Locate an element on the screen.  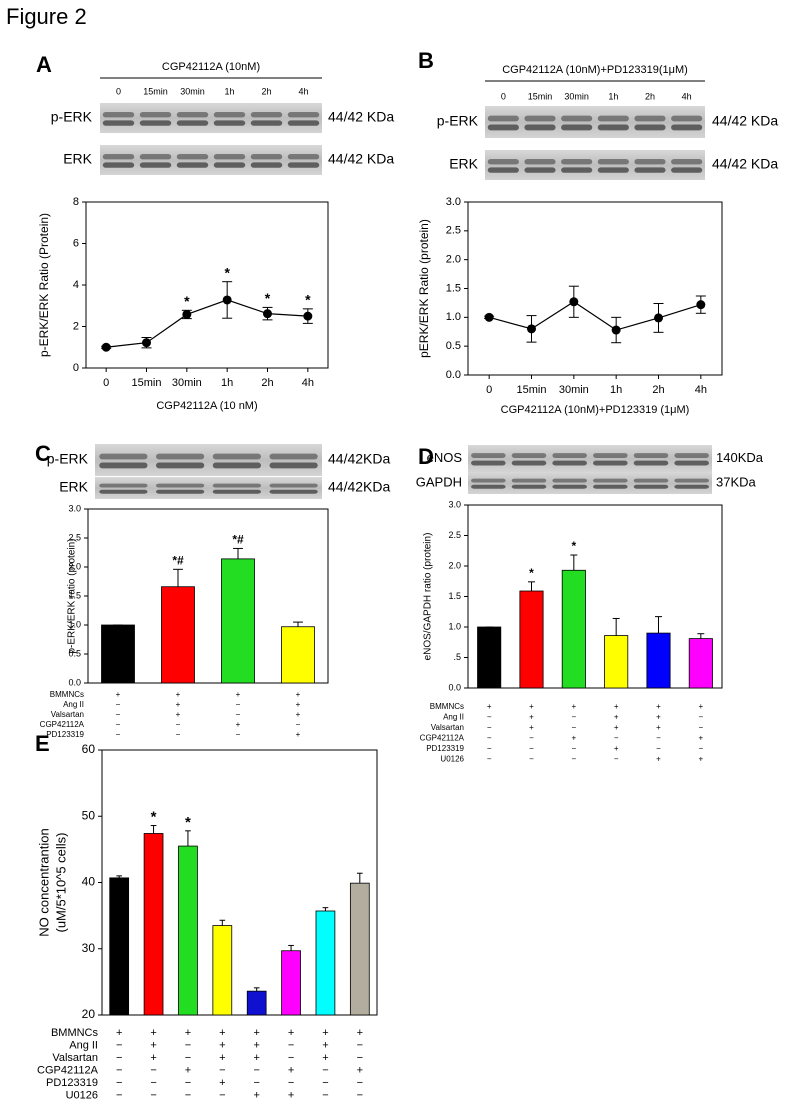
condition-name: Ang II is located at coordinates (83, 1045).